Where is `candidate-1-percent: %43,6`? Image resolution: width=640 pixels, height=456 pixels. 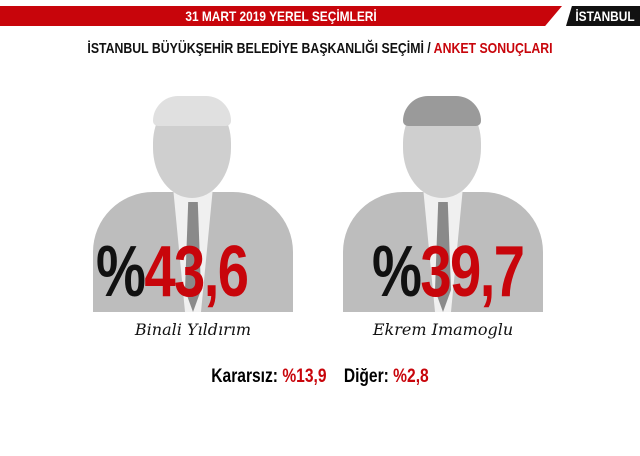
candidate-1-percent: %43,6 is located at coordinates (172, 272).